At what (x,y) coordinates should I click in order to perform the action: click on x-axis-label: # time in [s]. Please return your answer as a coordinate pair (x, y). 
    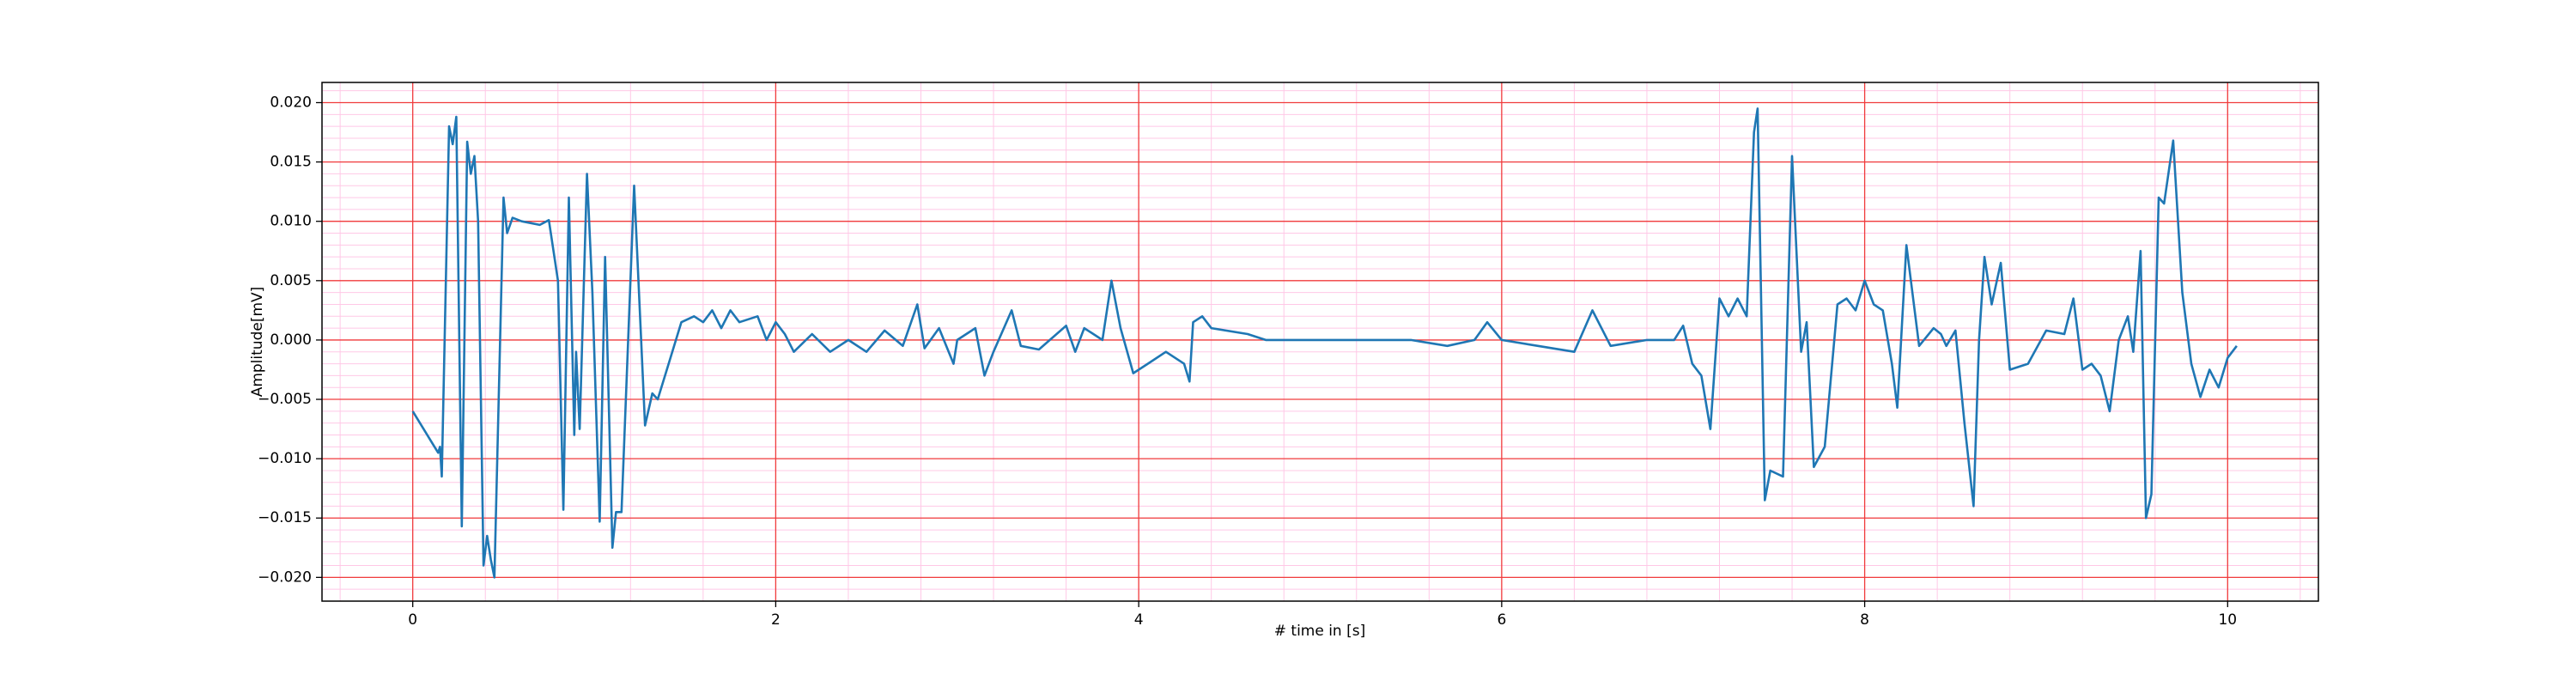
    Looking at the image, I should click on (1319, 631).